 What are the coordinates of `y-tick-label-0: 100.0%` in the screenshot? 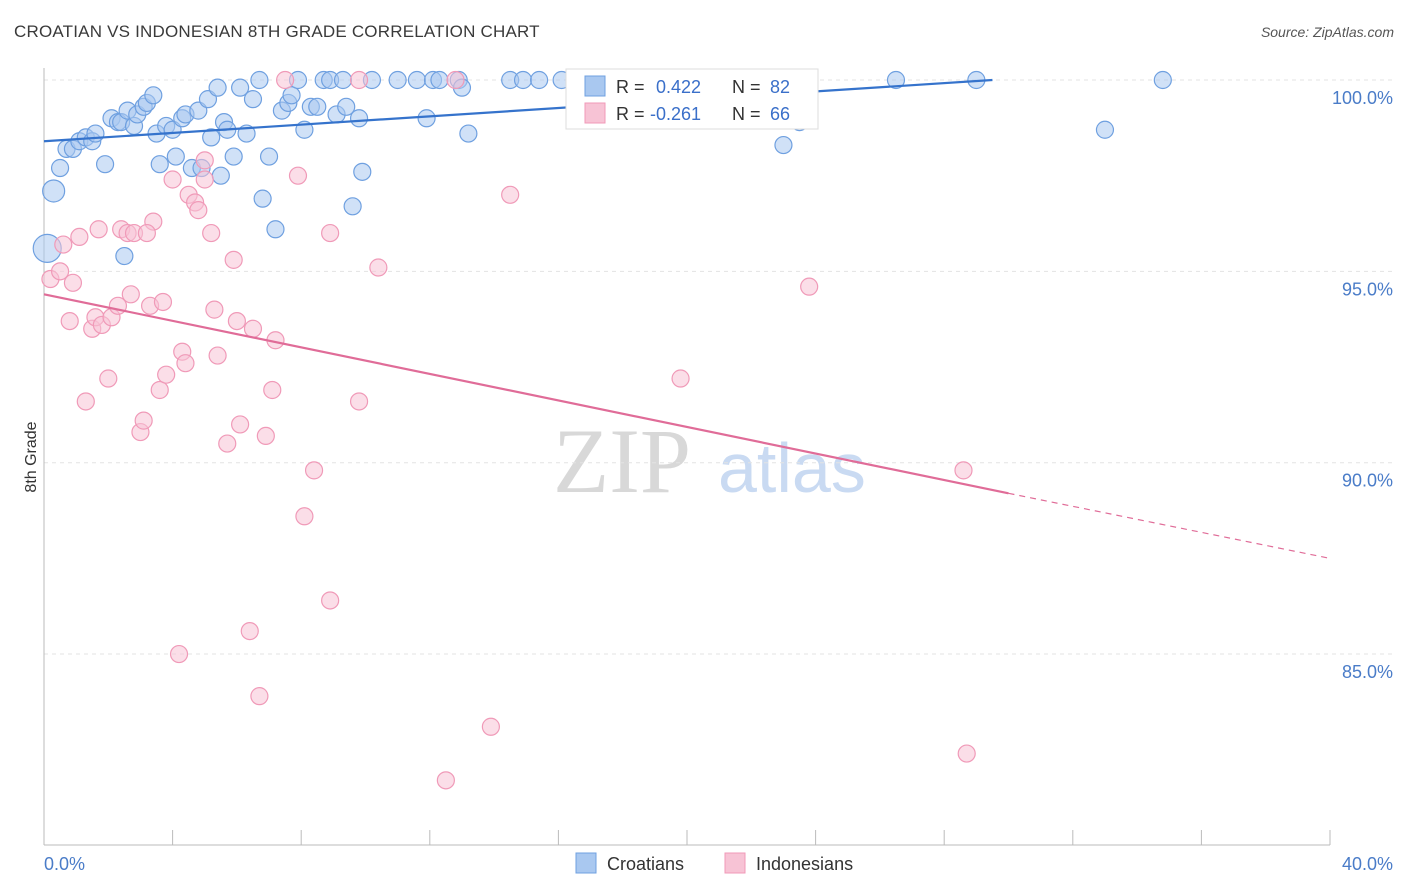 It's located at (1362, 98).